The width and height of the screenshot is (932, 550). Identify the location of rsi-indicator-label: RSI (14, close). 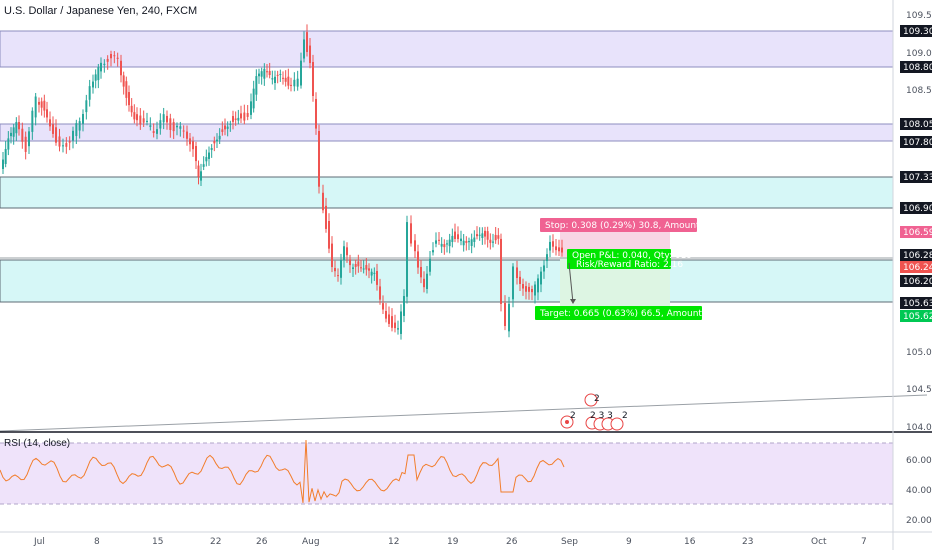
(37, 443).